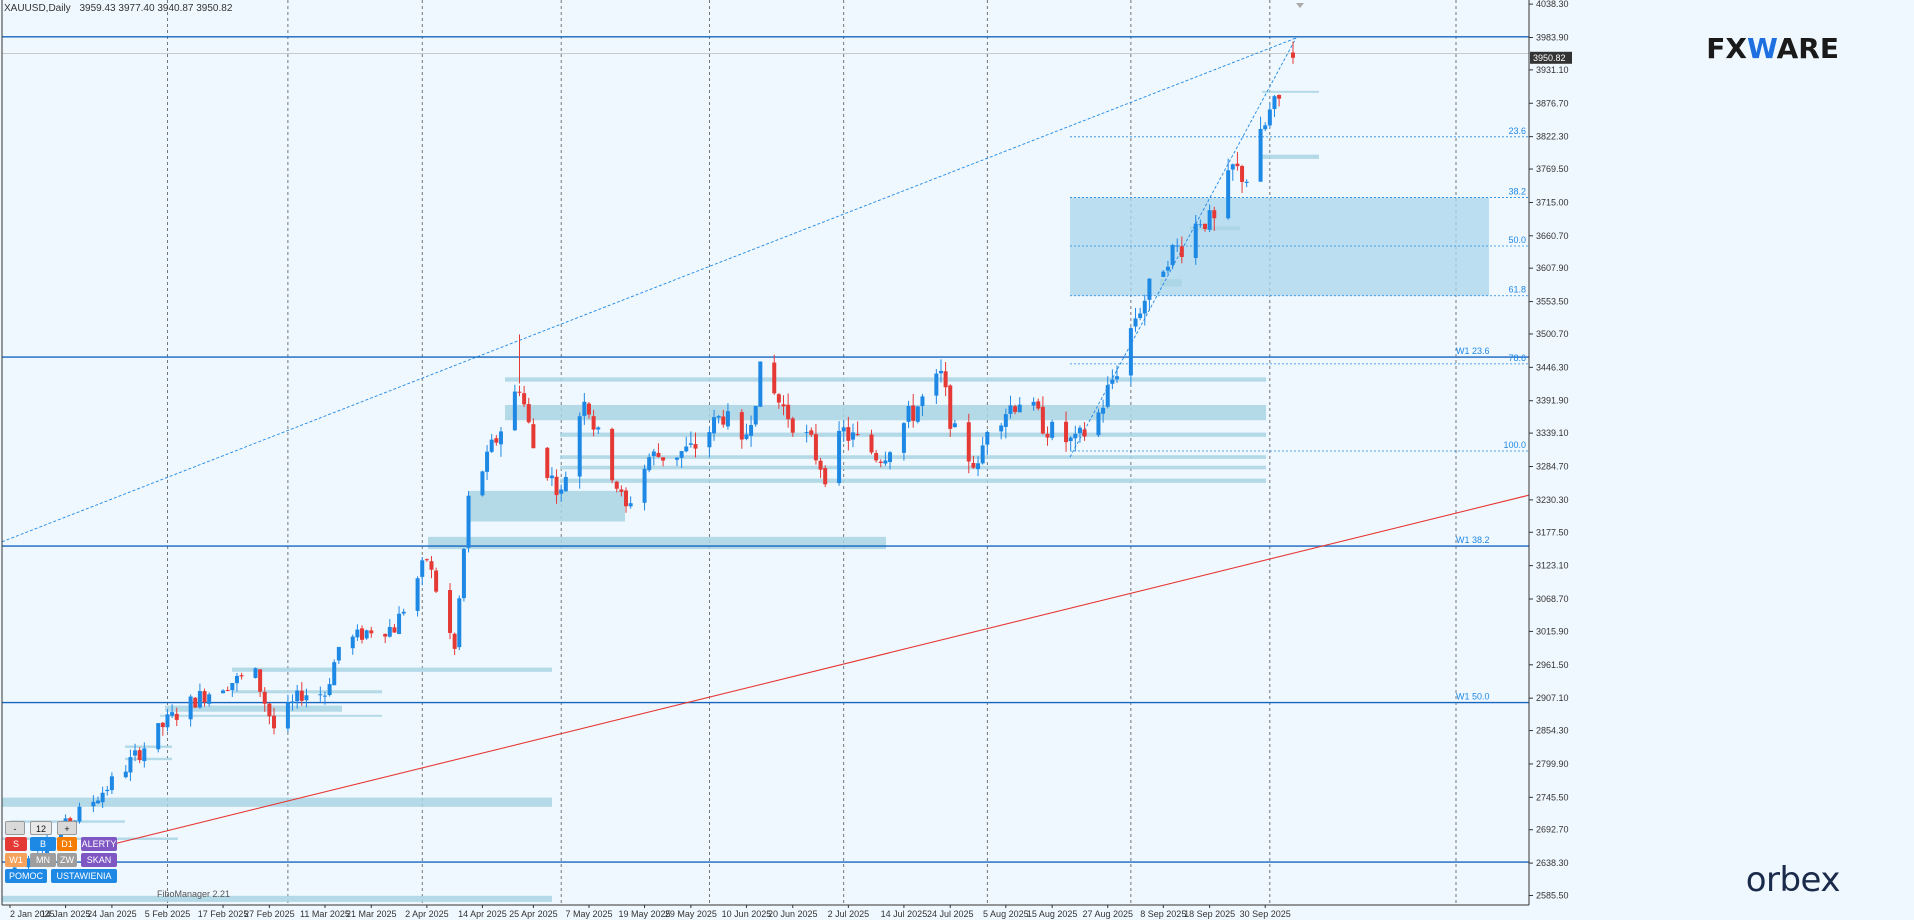 Image resolution: width=1914 pixels, height=920 pixels. Describe the element at coordinates (84, 876) in the screenshot. I see `settings-button: USTAWIENIA` at that location.